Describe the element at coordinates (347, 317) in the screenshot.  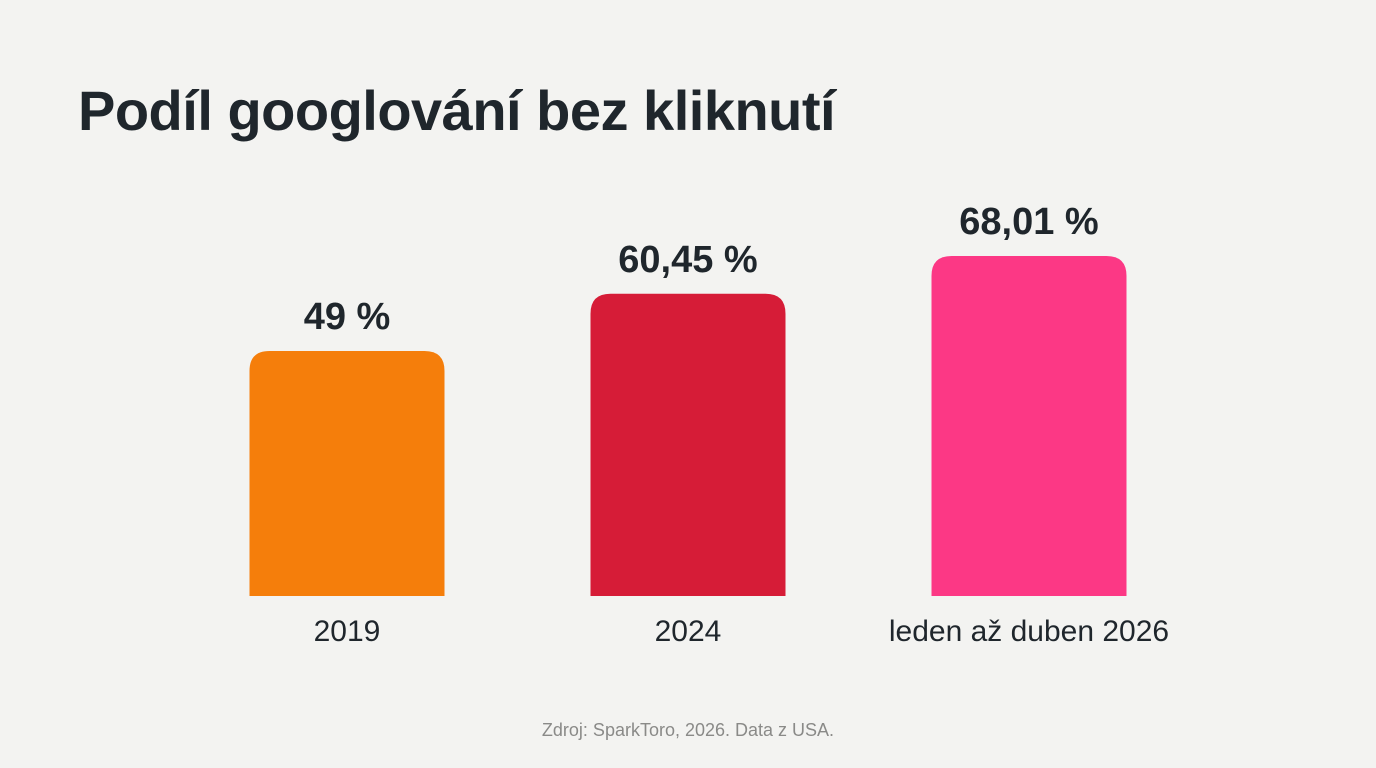
I see `value-label-1: 49 %` at that location.